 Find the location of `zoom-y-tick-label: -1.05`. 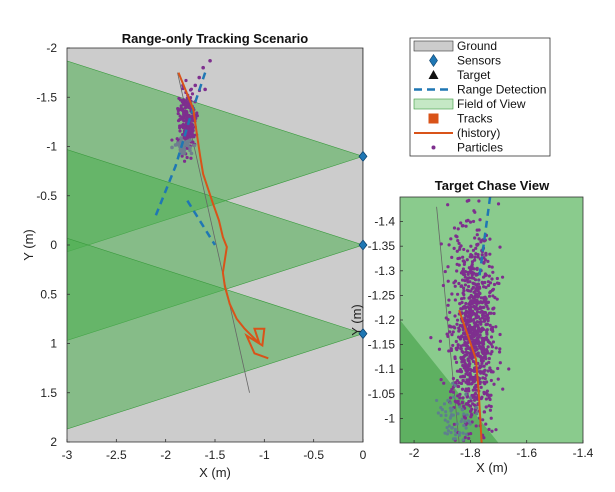

zoom-y-tick-label: -1.05 is located at coordinates (382, 394).